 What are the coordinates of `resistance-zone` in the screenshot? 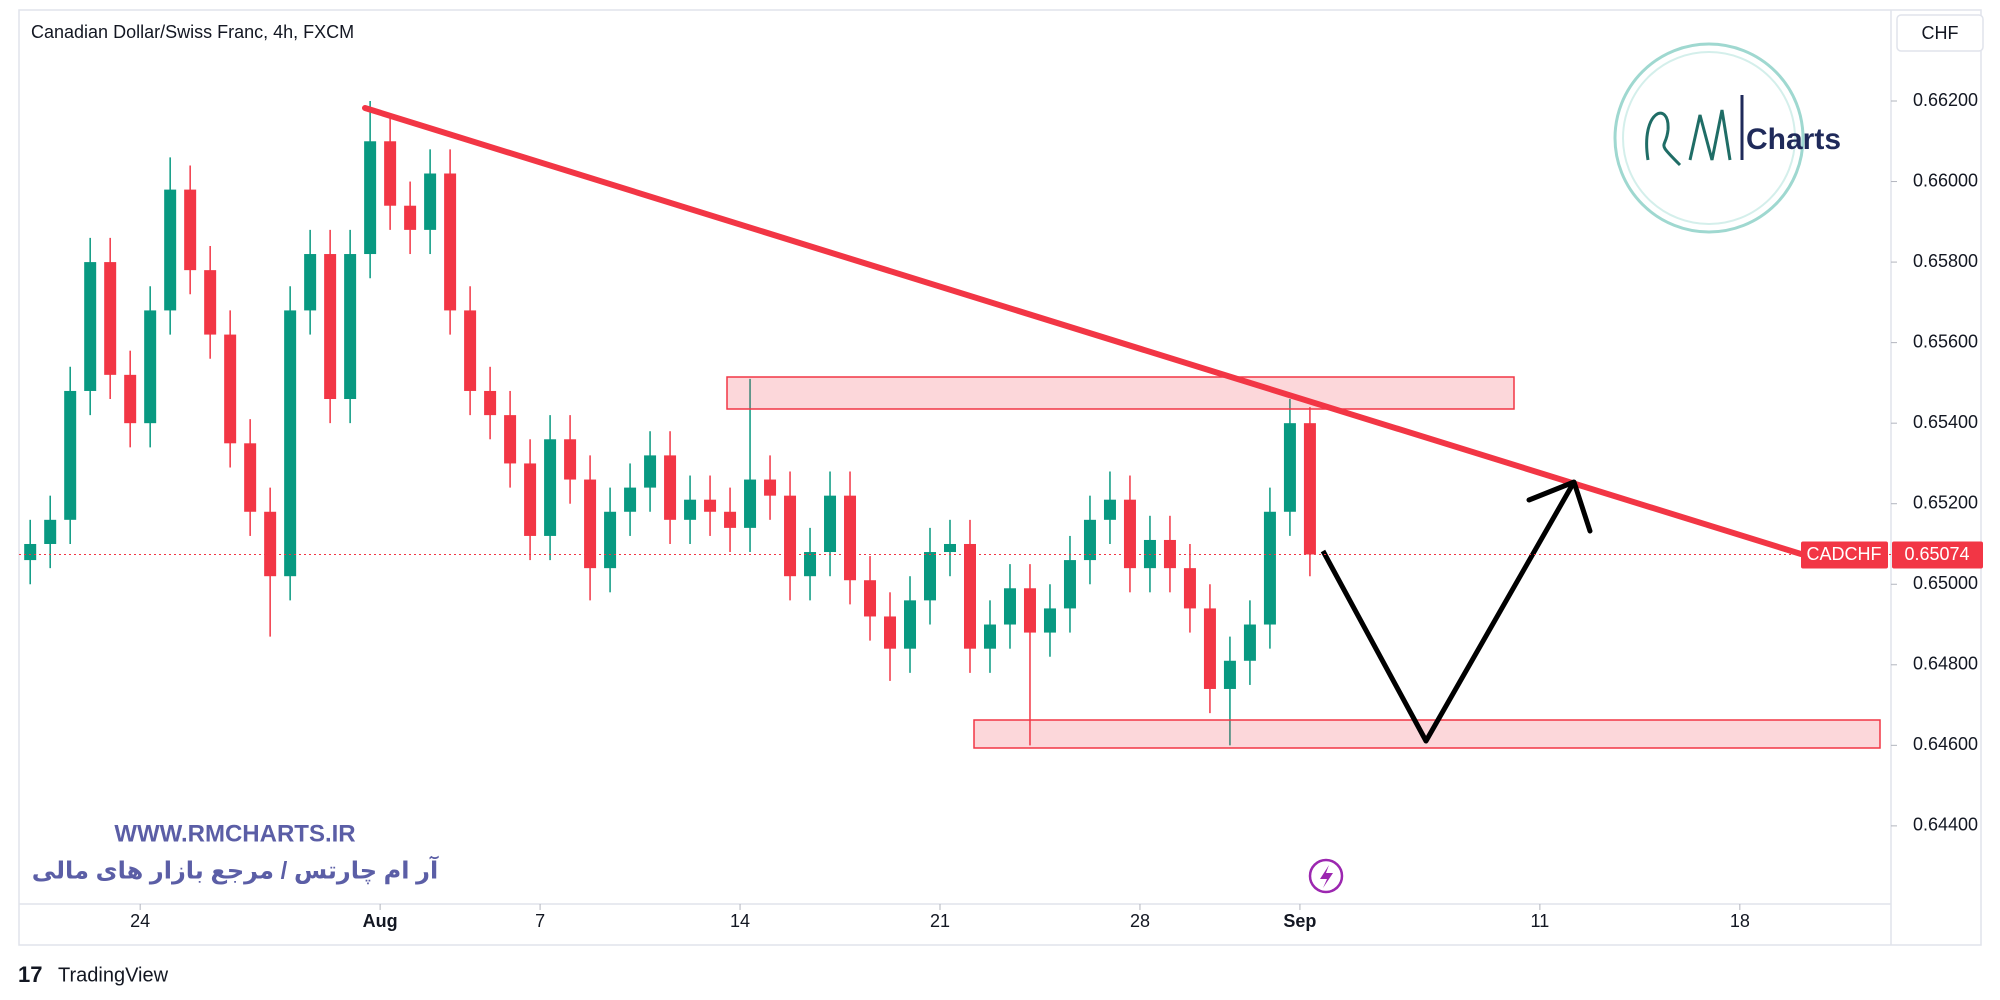 It's located at (1120, 393).